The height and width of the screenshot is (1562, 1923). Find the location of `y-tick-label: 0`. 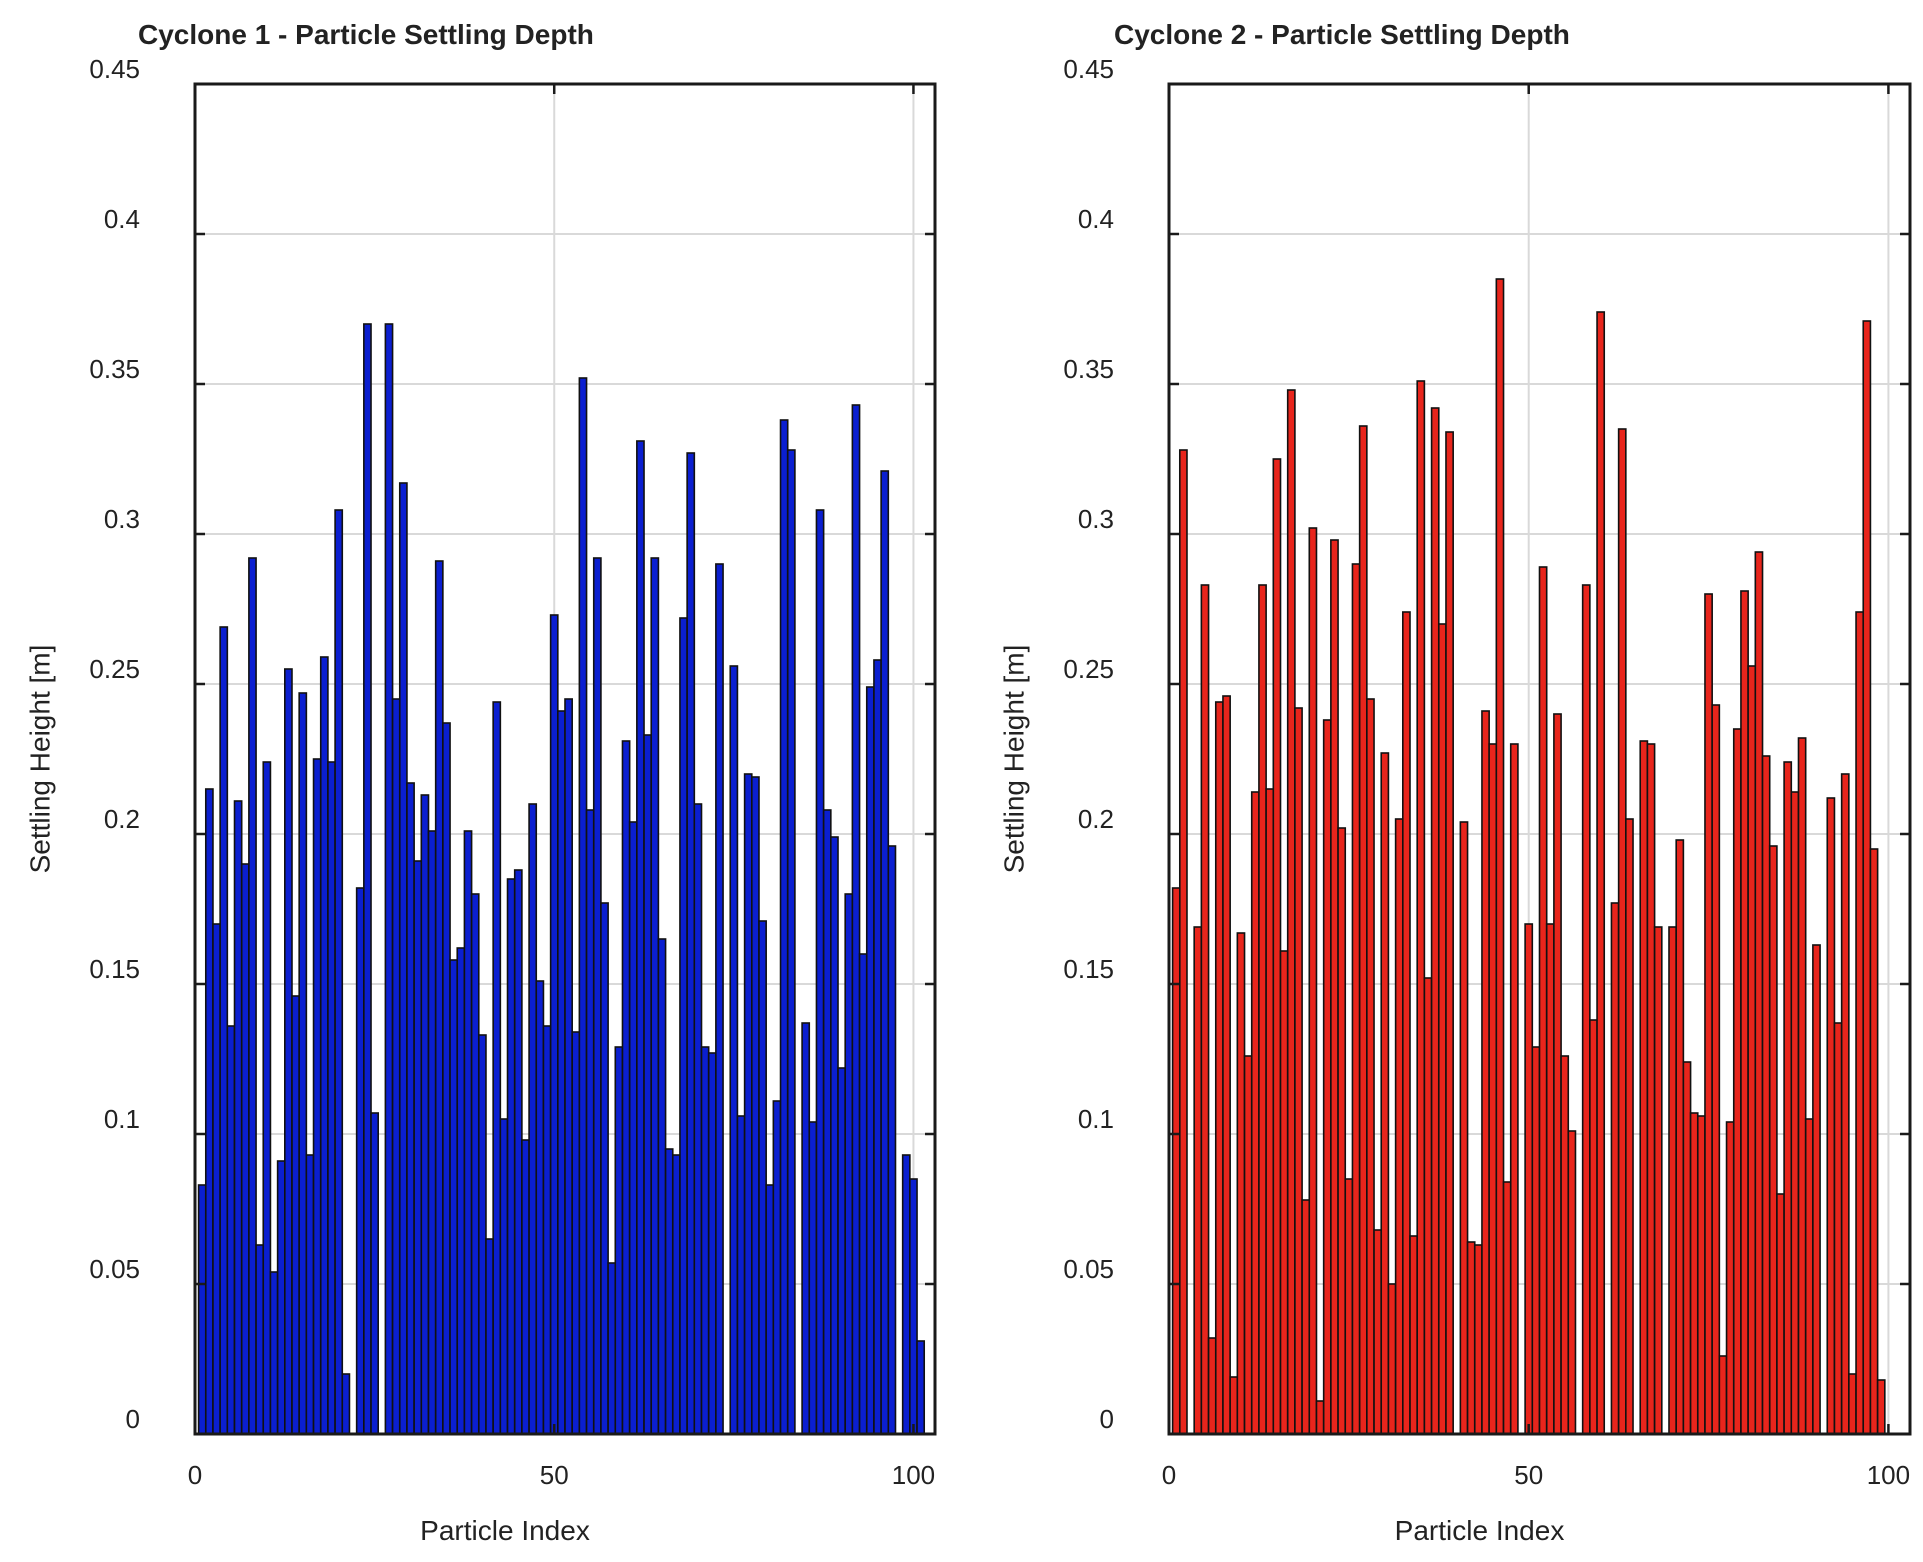

y-tick-label: 0 is located at coordinates (1107, 1419).